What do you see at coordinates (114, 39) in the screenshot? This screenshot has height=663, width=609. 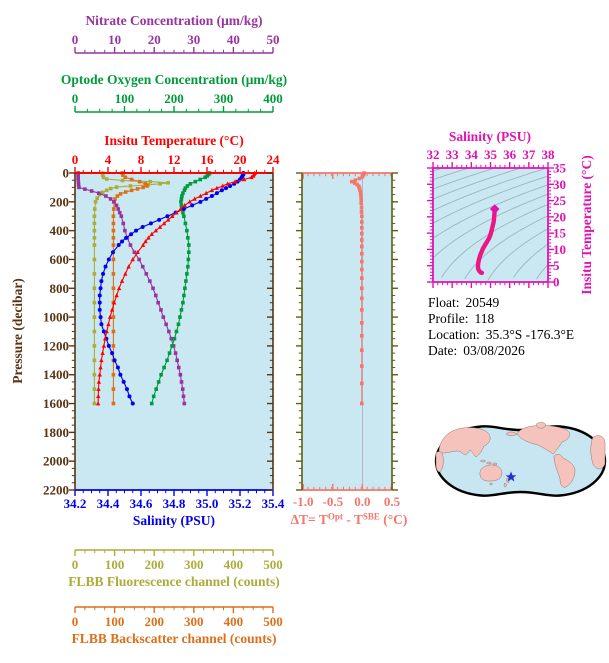 I see `tick-label: 10` at bounding box center [114, 39].